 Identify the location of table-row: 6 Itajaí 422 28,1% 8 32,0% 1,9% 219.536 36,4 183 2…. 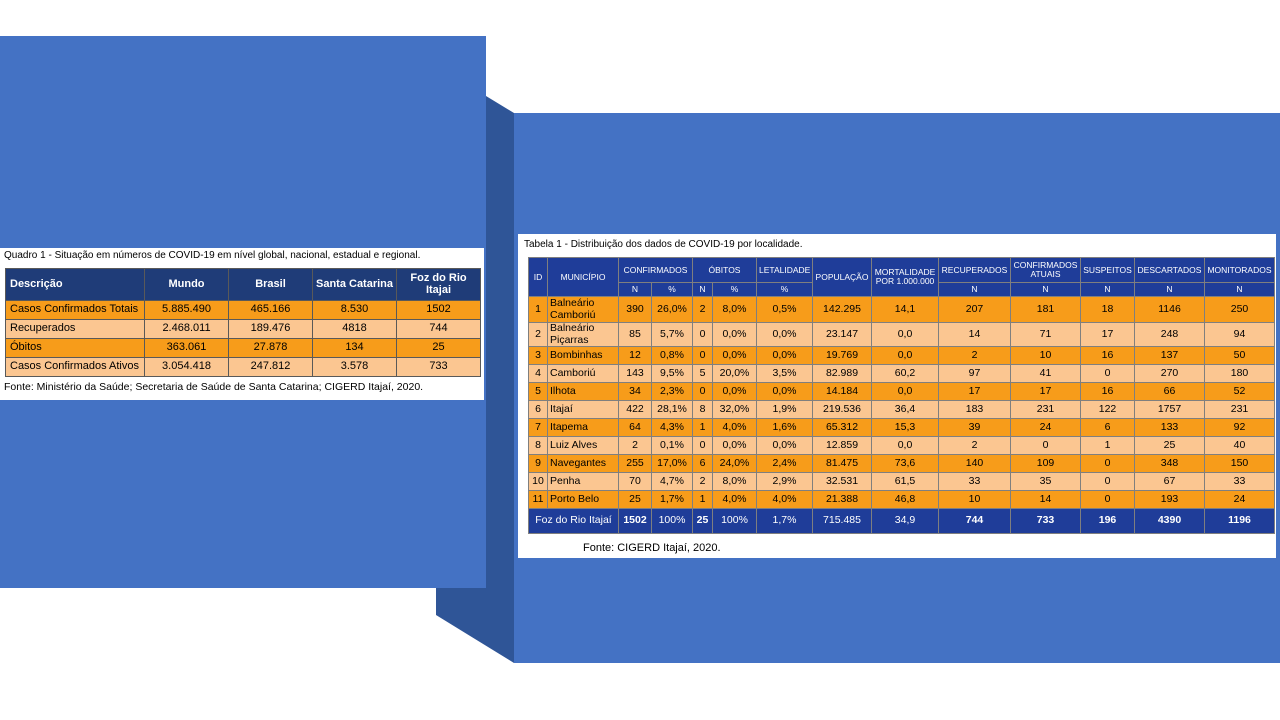
(901, 409).